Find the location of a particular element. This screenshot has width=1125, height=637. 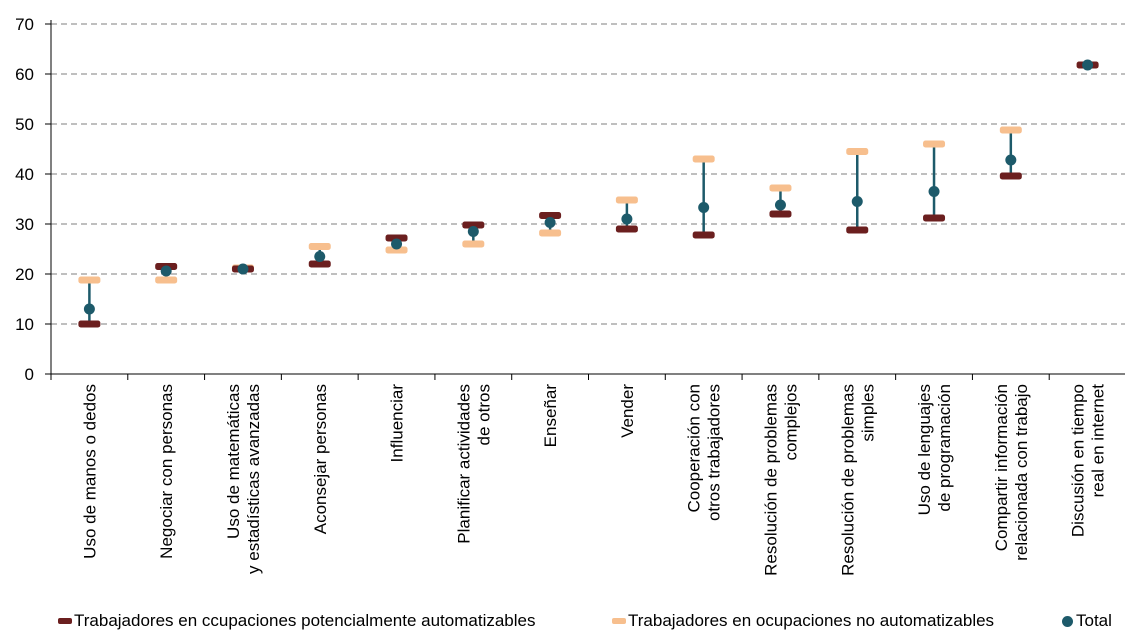

y-tick-label: 0 is located at coordinates (29, 374).